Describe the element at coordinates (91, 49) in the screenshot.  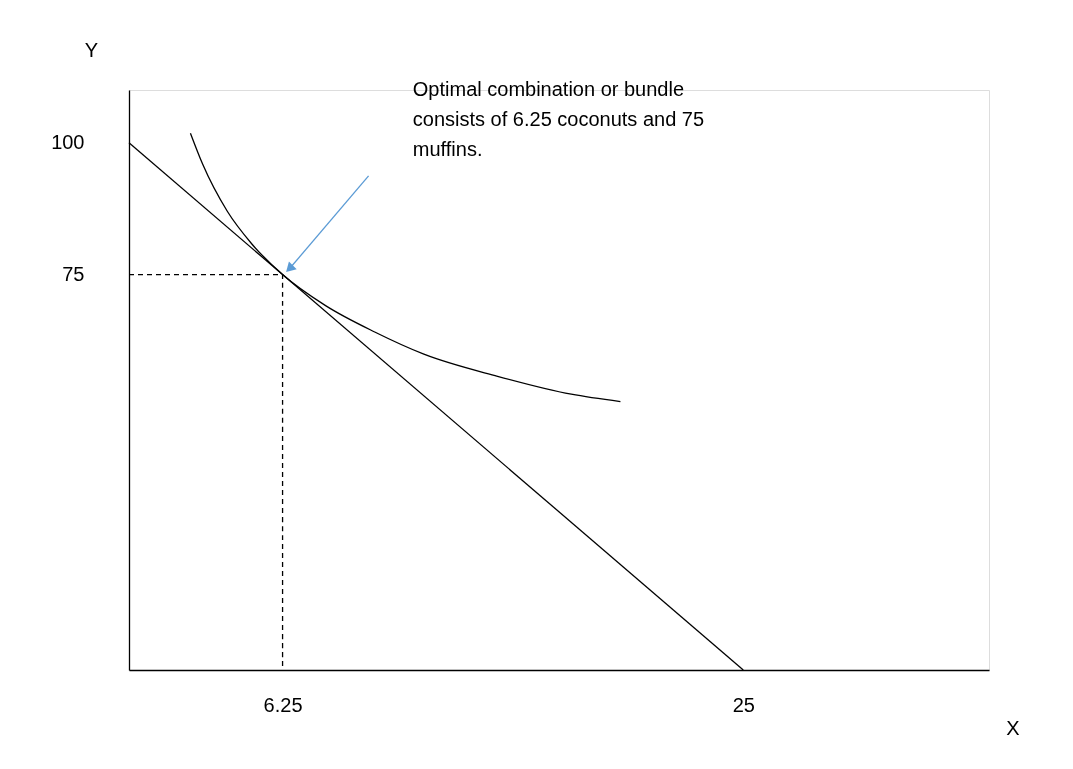
I see `y-axis-title: Y` at that location.